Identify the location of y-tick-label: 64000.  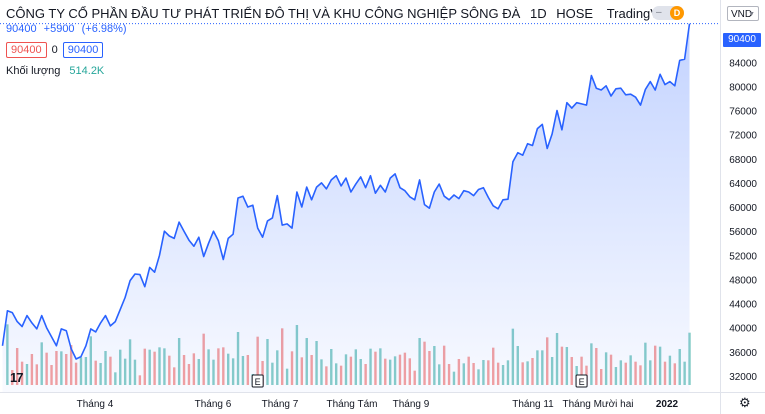
(743, 184).